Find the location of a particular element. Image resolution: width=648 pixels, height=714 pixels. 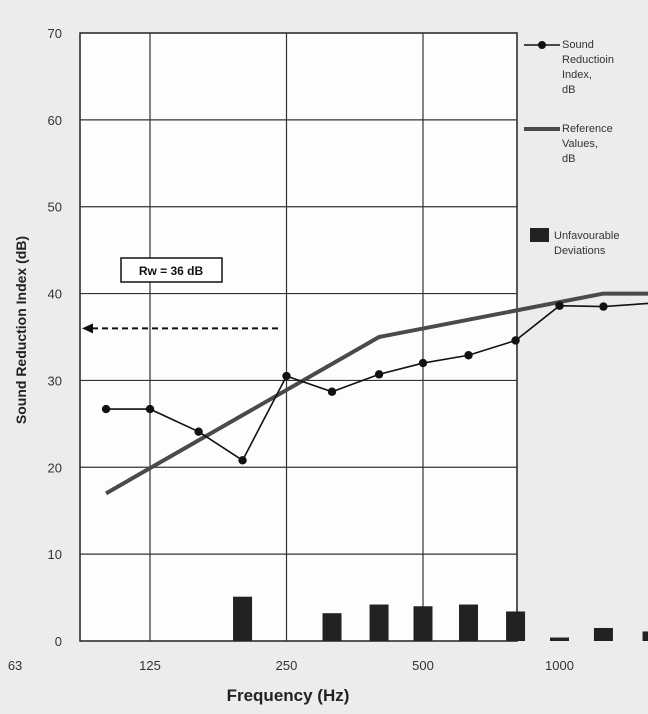

x-tick-label: 125 is located at coordinates (150, 665).